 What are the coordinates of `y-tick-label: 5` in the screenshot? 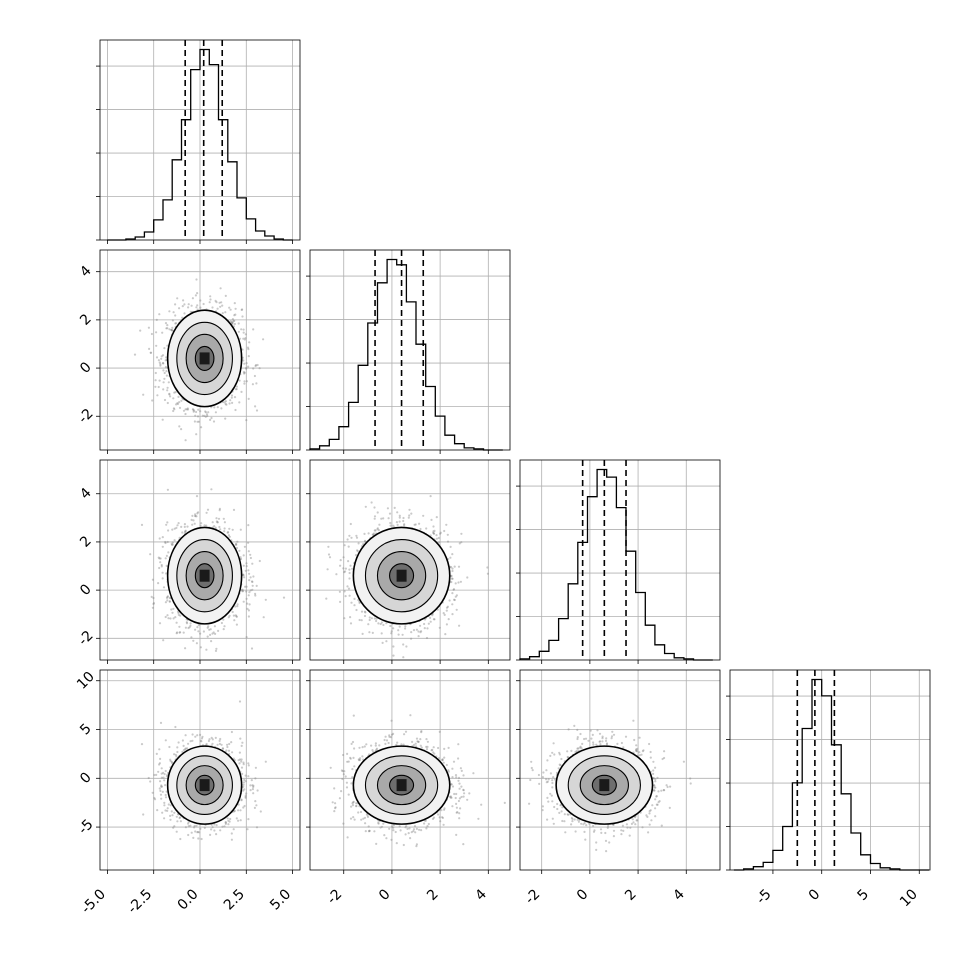 It's located at (86, 730).